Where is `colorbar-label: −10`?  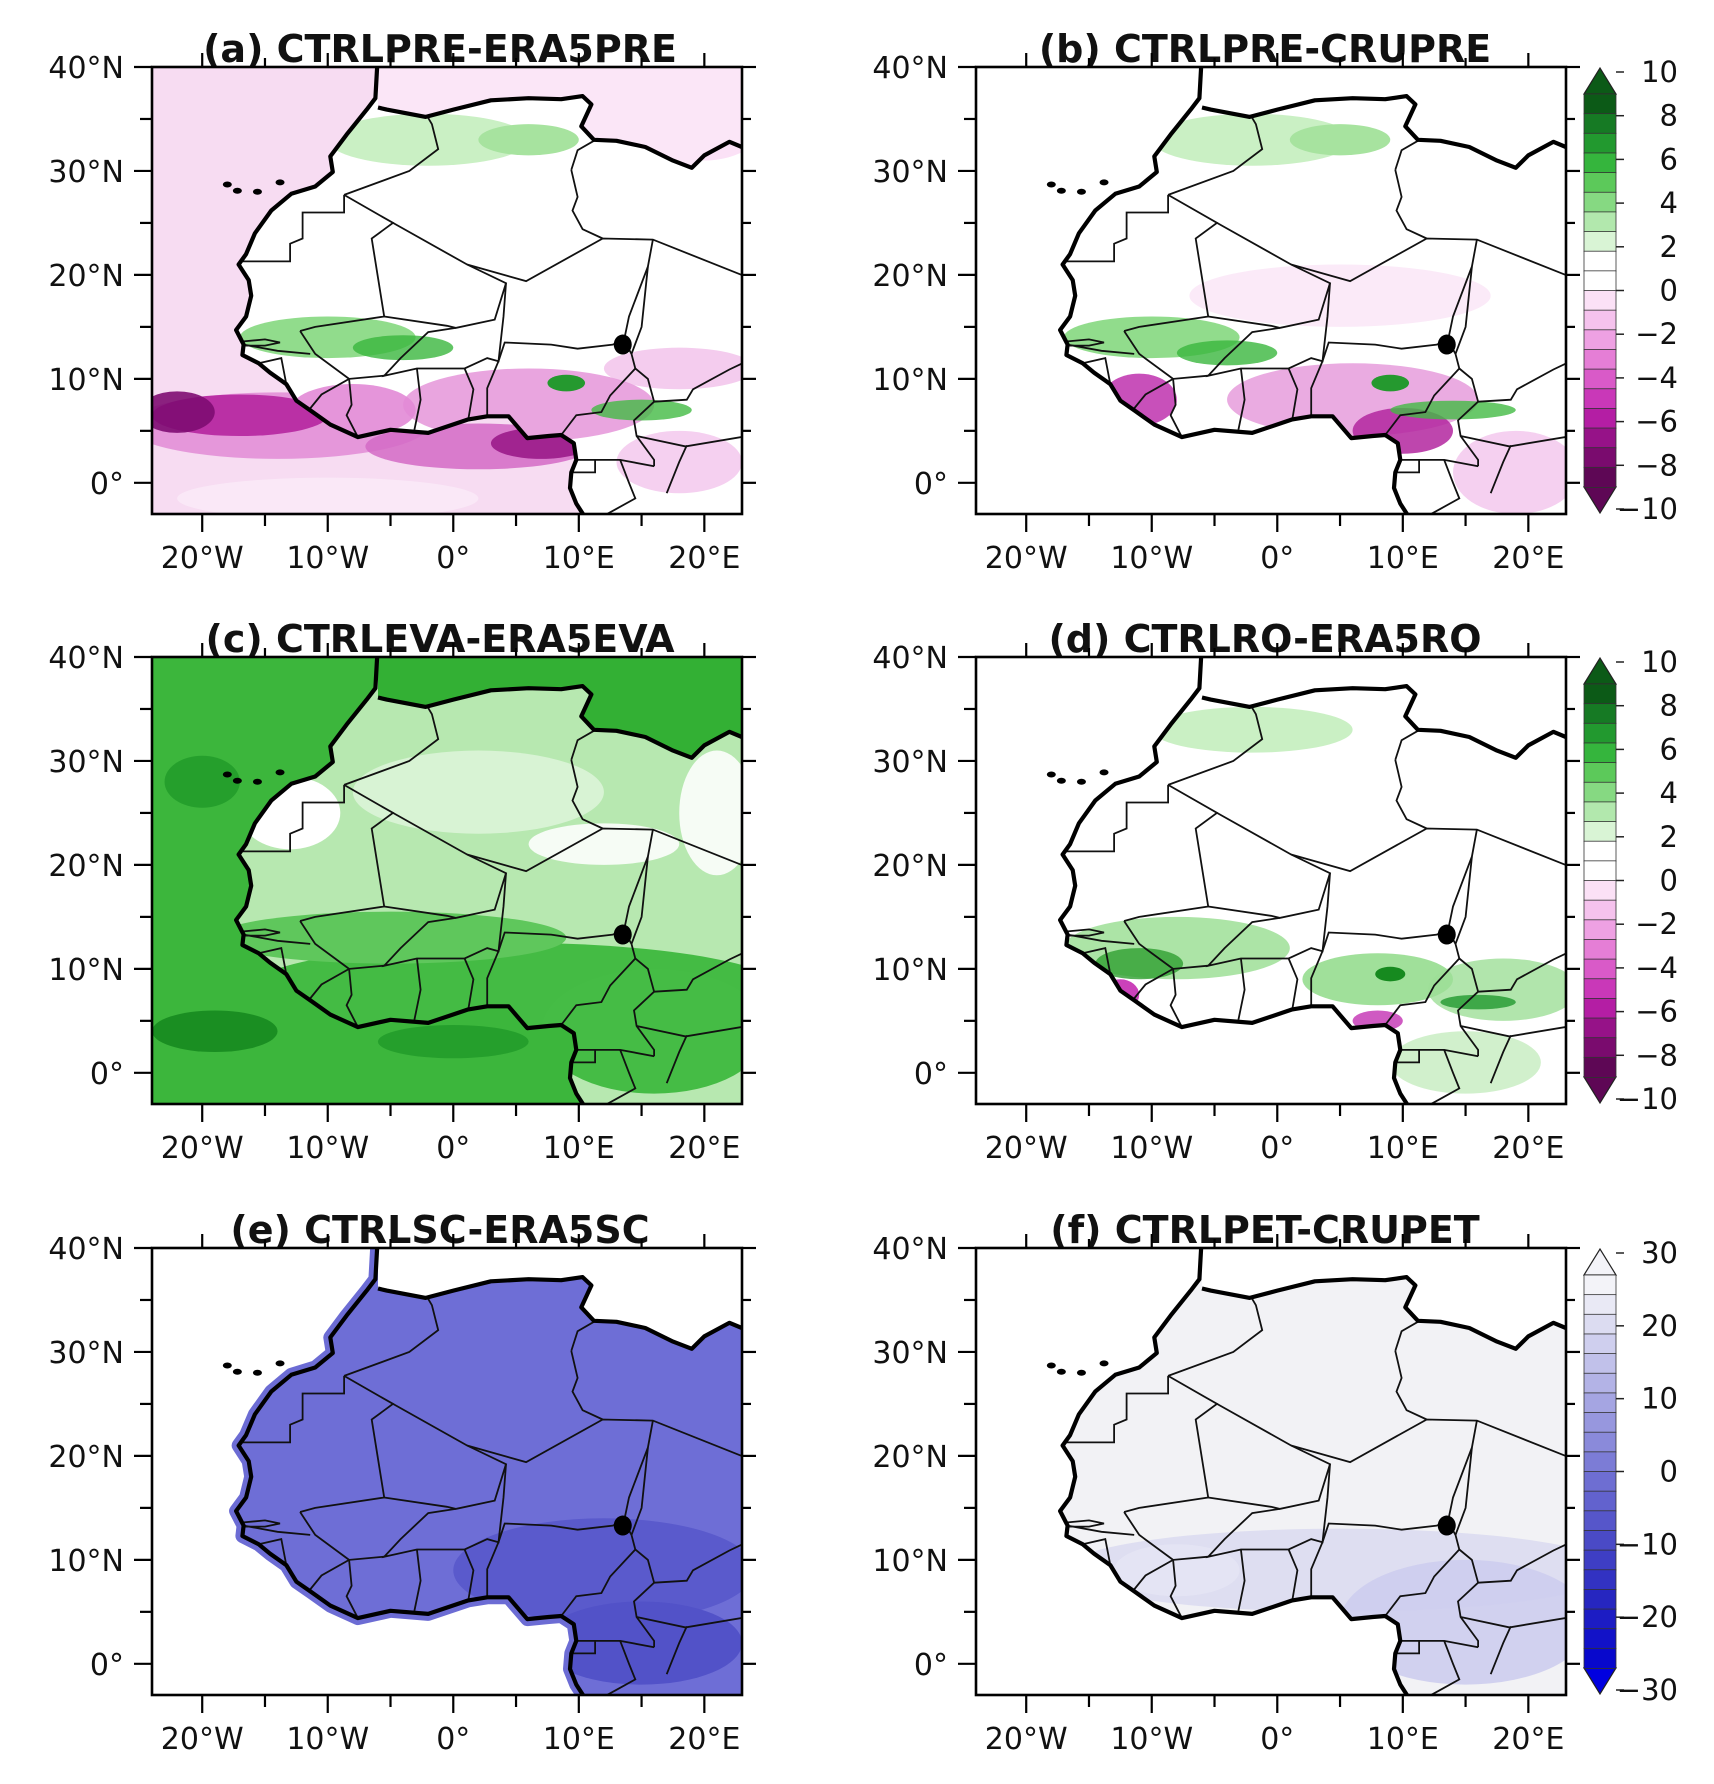
colorbar-label: −10 is located at coordinates (1647, 509).